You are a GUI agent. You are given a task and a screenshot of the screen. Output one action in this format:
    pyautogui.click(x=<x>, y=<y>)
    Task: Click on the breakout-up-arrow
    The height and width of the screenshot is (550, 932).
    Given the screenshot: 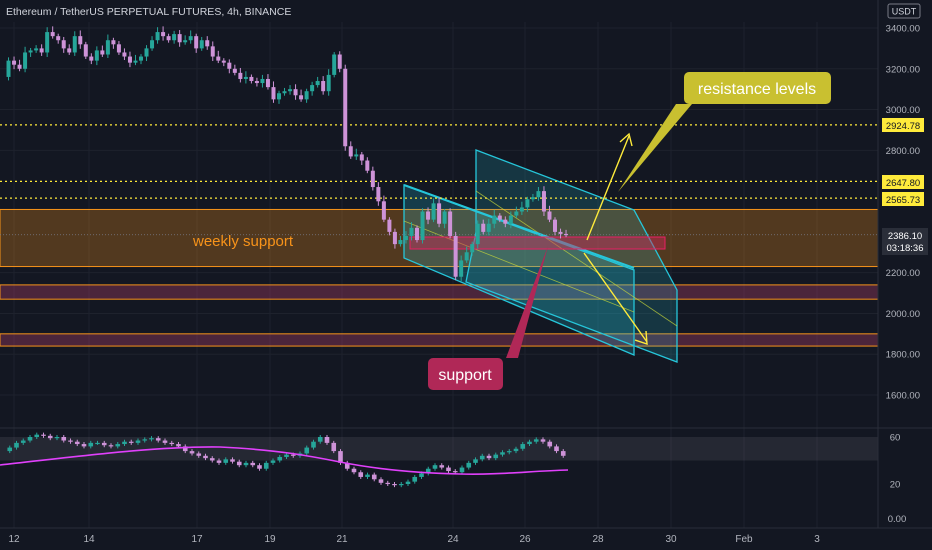 What is the action you would take?
    pyautogui.click(x=608, y=188)
    